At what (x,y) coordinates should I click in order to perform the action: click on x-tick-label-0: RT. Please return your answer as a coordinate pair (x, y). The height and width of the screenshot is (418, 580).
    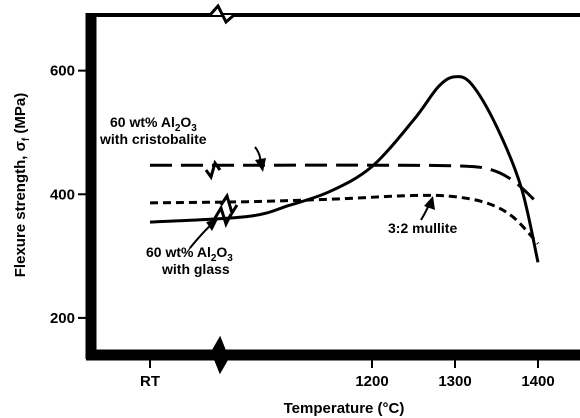
    Looking at the image, I should click on (150, 381).